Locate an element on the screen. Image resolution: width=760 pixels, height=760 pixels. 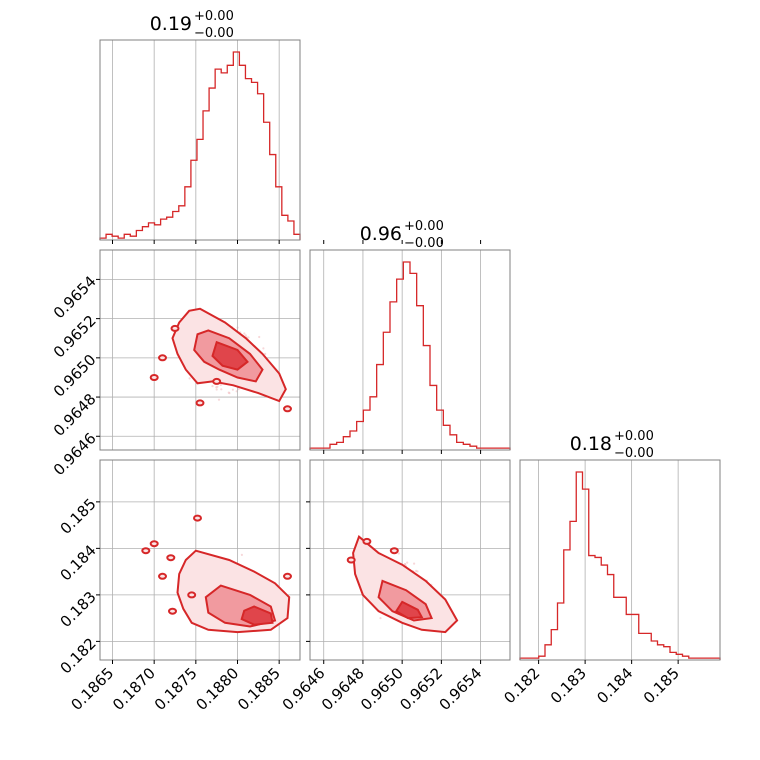
xtick-label-2-1: 0.183 is located at coordinates (568, 685).